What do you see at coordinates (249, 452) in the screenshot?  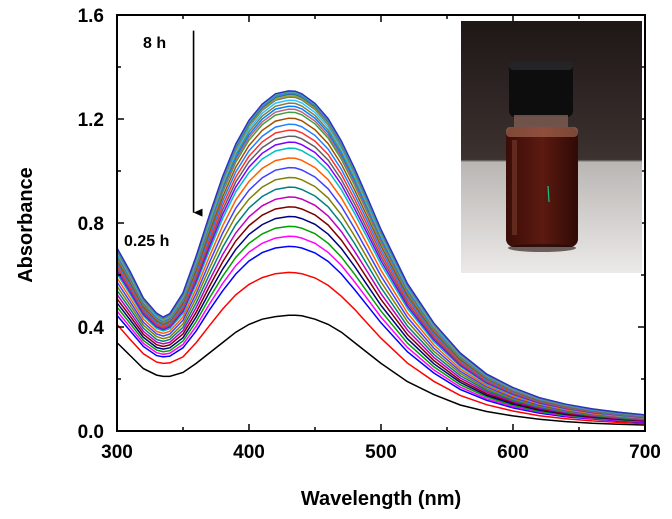 I see `x-tick-label: 400` at bounding box center [249, 452].